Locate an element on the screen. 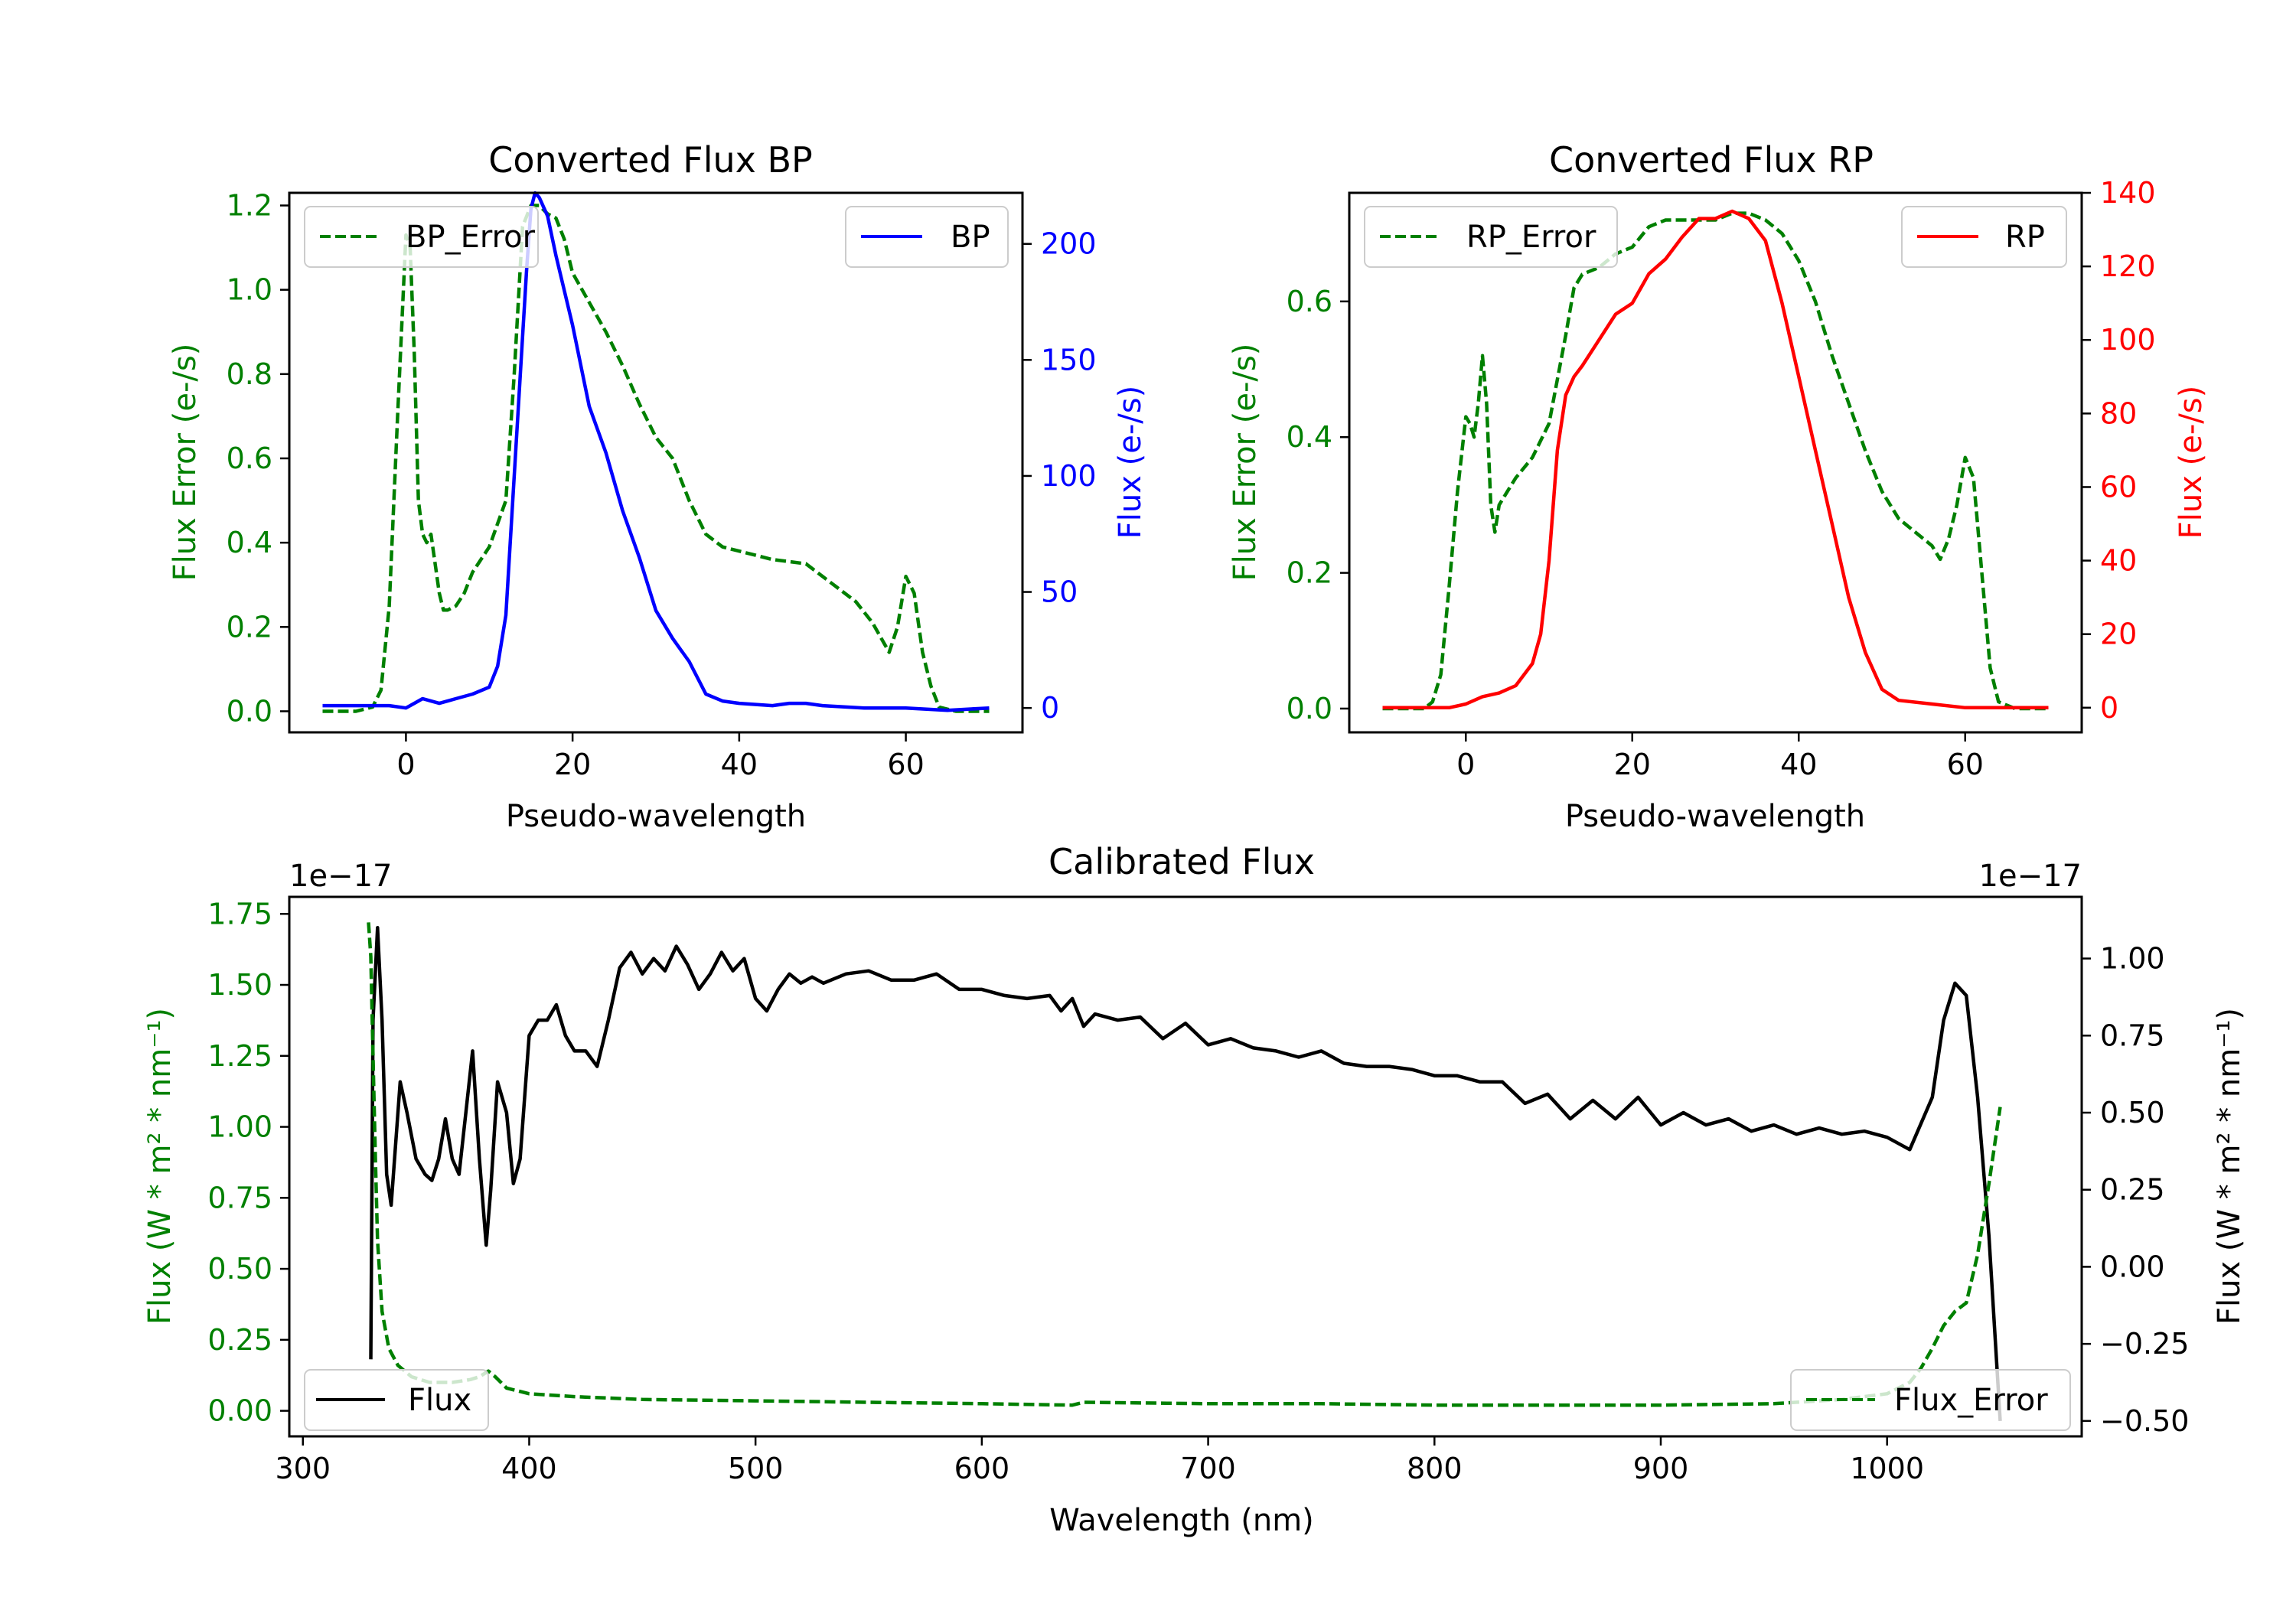 The width and height of the screenshot is (2296, 1607). rp-x-tick-label: 40 is located at coordinates (1798, 764).